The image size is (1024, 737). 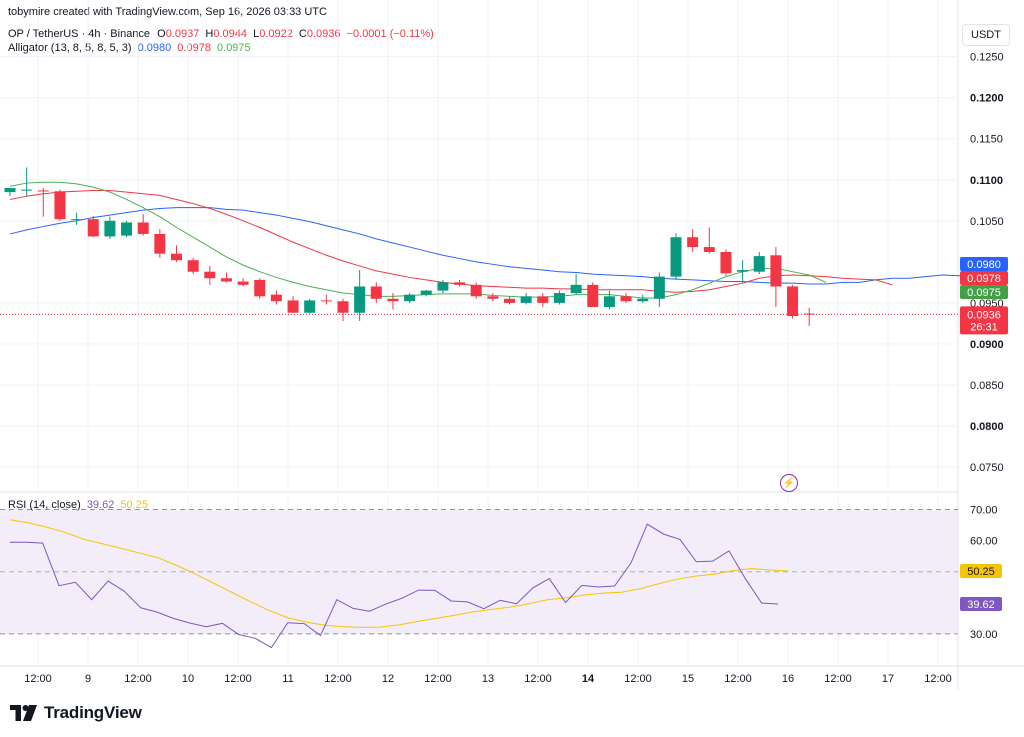 What do you see at coordinates (134, 505) in the screenshot?
I see `rsi-ma-value: 50.25` at bounding box center [134, 505].